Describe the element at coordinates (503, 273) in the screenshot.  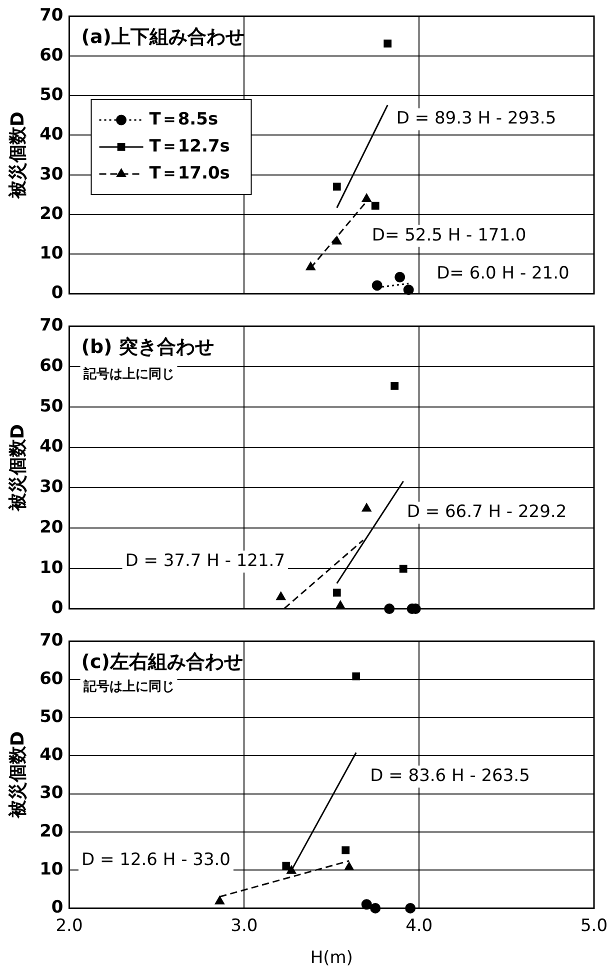
I see `annotation: D= 6.0 H - 21.0` at that location.